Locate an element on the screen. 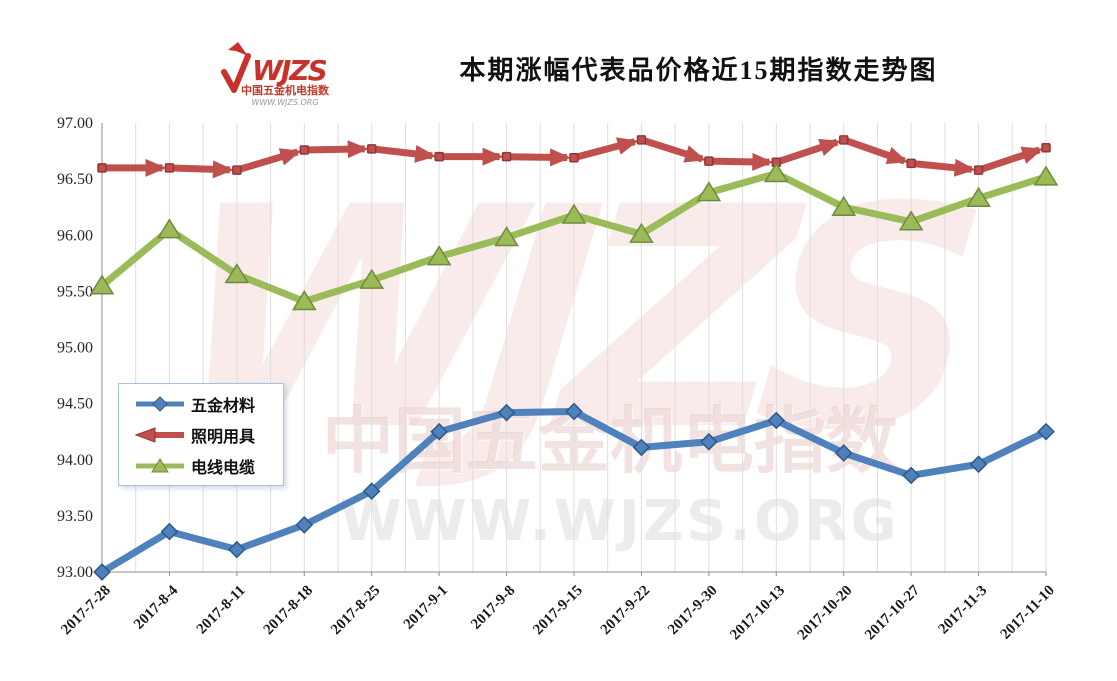  legend-item-cable: 电线电缆 is located at coordinates (208, 466).